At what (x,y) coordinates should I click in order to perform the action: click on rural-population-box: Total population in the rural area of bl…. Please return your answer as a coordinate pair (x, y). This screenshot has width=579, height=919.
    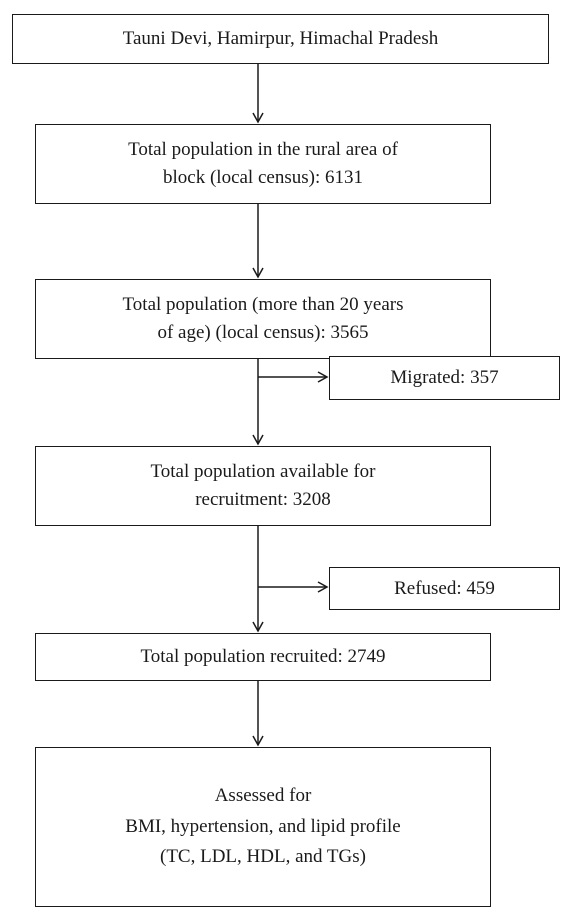
    Looking at the image, I should click on (263, 164).